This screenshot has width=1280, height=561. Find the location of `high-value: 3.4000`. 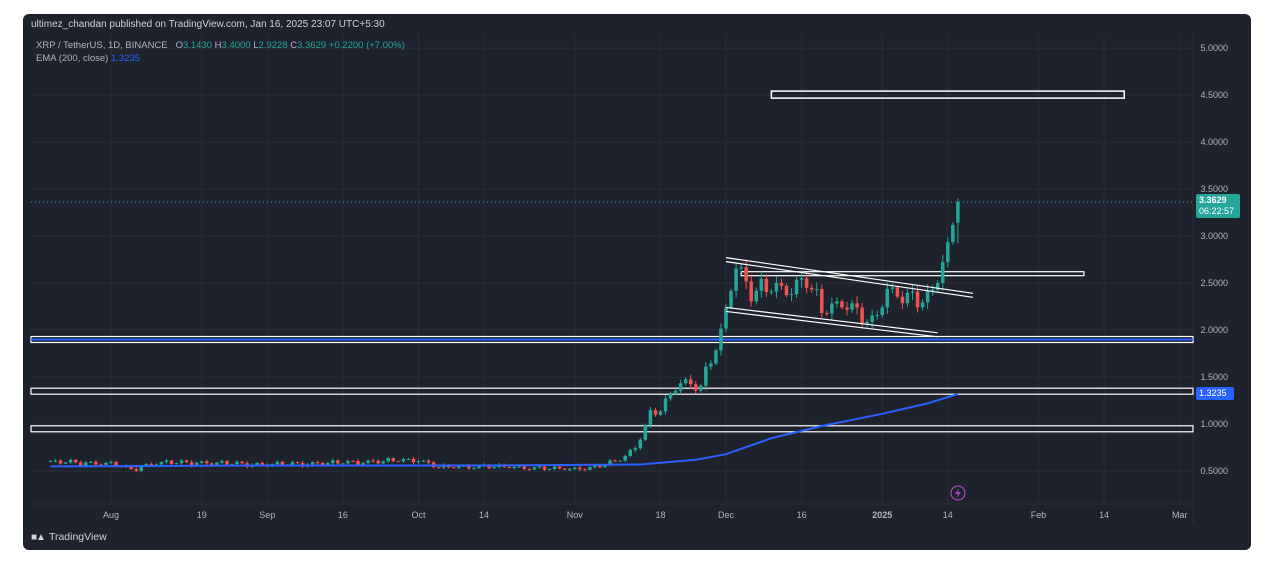

high-value: 3.4000 is located at coordinates (236, 45).